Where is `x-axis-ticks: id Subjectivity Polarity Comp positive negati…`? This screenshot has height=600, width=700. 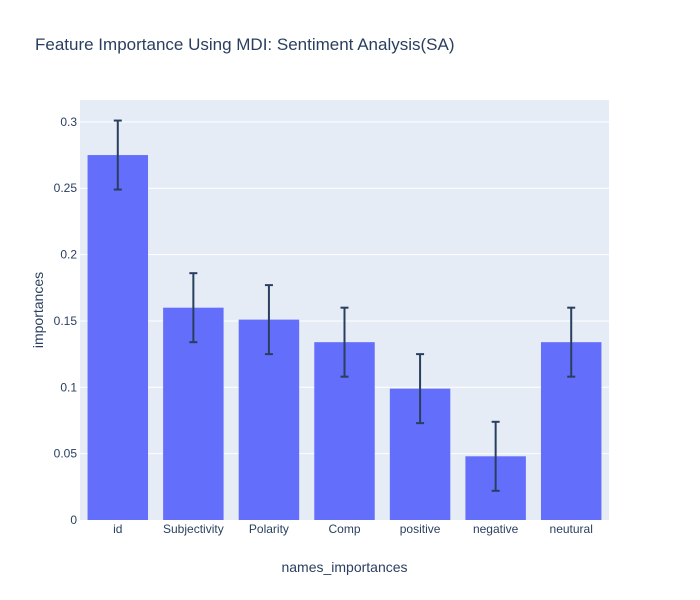
x-axis-ticks: id Subjectivity Polarity Comp positive negati… is located at coordinates (353, 529).